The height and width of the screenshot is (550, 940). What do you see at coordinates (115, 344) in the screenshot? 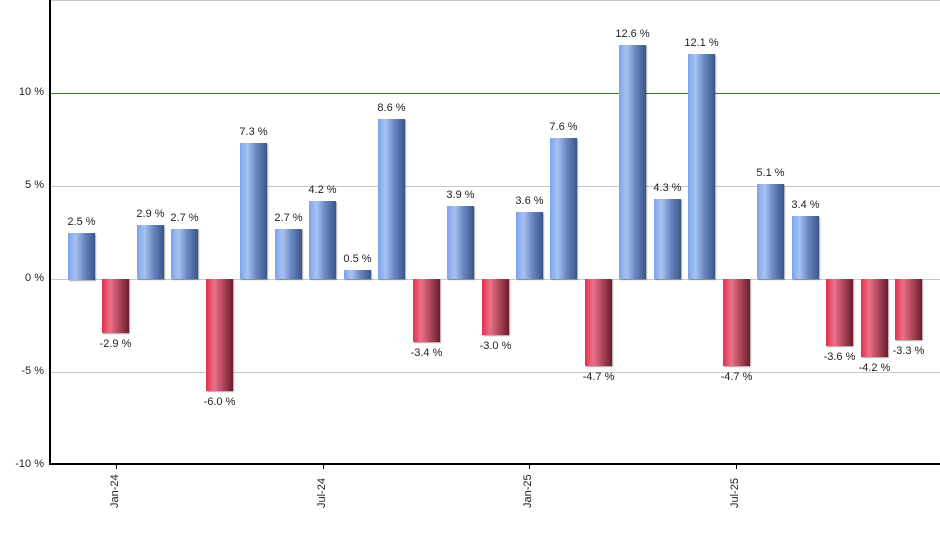
I see `bar-value-label: -2.9 %` at bounding box center [115, 344].